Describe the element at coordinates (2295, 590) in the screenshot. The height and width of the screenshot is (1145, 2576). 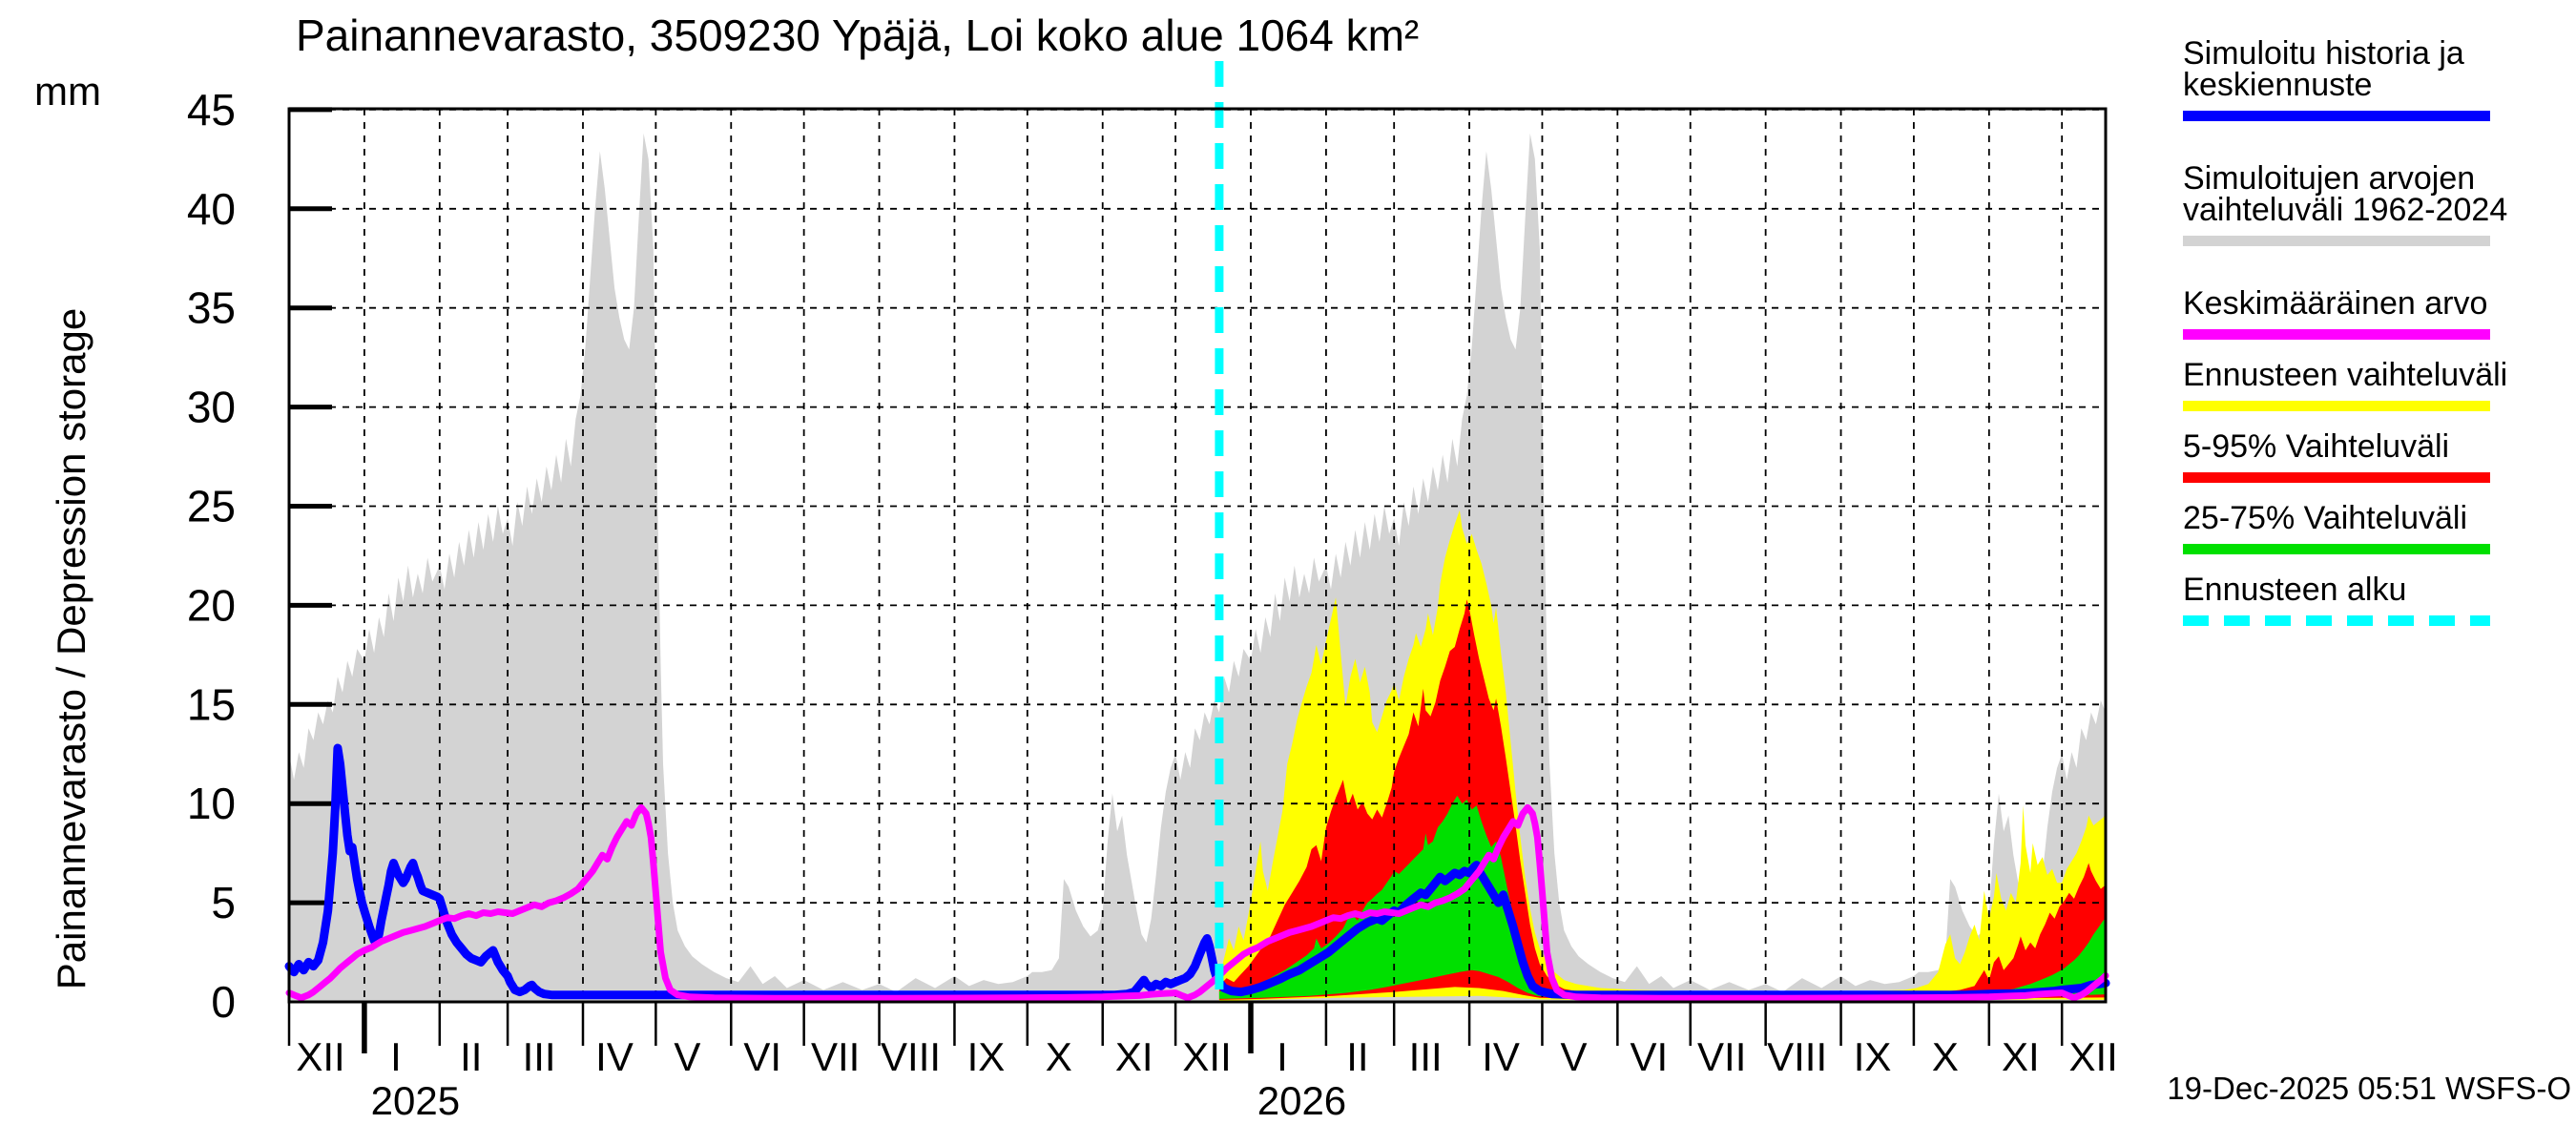
I see `legend-label: Ennusteen alku` at that location.